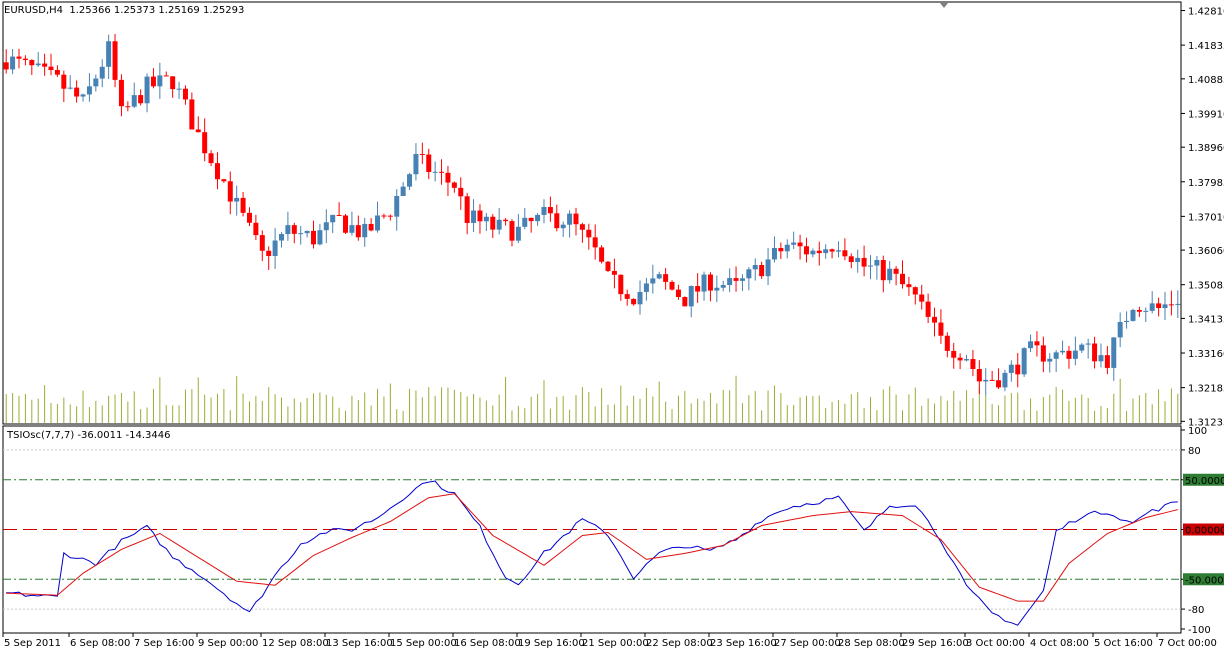 The height and width of the screenshot is (653, 1224). I want to click on price-tick-label: 1.32185, so click(1206, 389).